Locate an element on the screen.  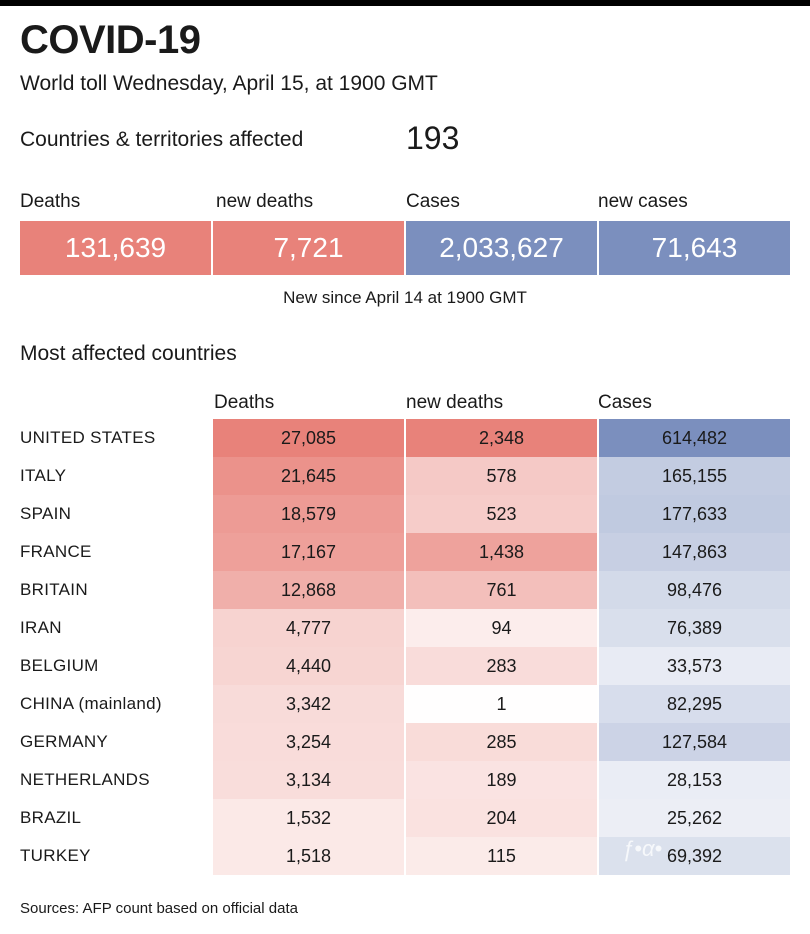
country-name: ITALY is located at coordinates (43, 475).